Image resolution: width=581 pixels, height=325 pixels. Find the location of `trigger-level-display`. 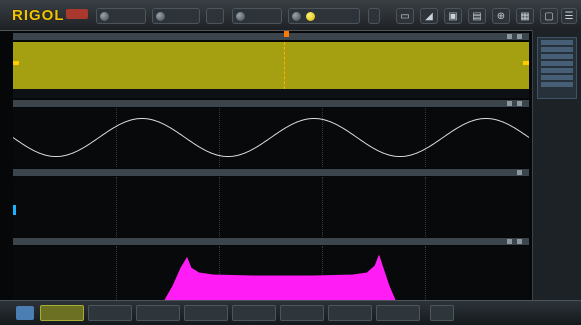

trigger-level-display is located at coordinates (374, 16).